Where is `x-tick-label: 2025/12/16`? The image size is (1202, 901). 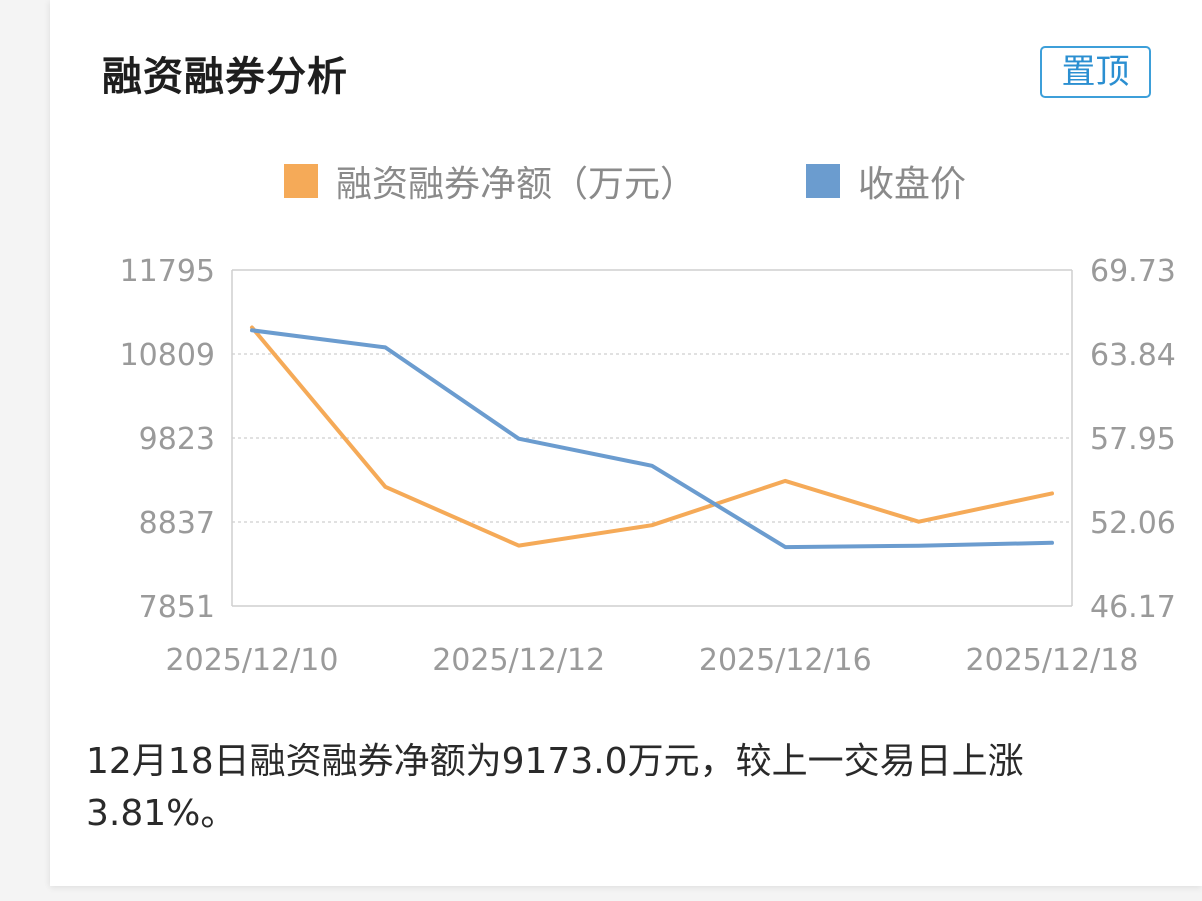
x-tick-label: 2025/12/16 is located at coordinates (785, 660).